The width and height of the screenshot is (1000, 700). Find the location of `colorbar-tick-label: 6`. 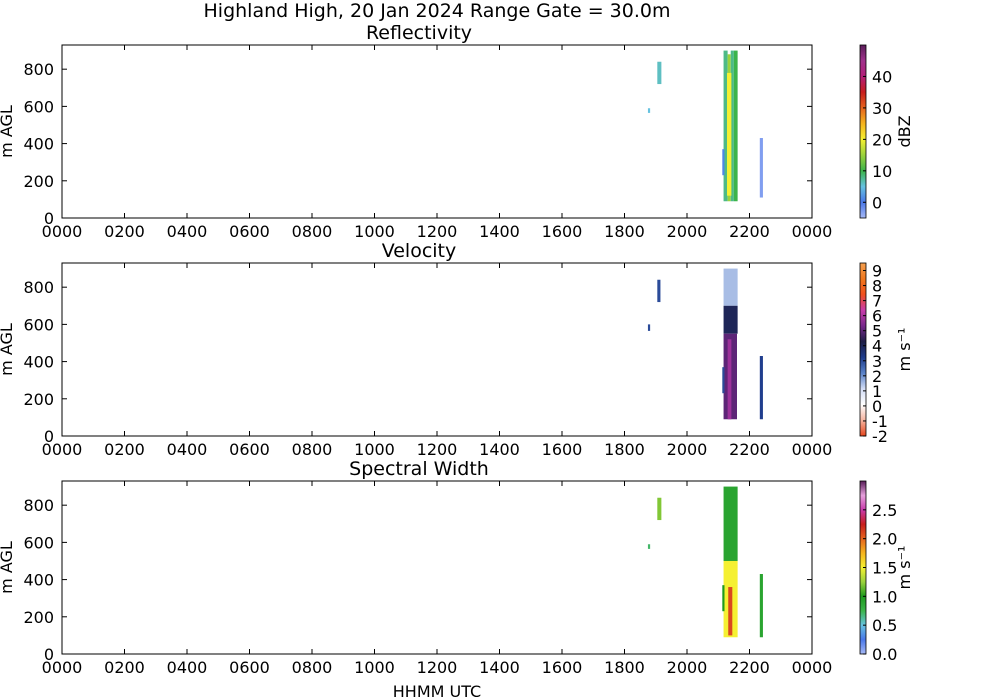

colorbar-tick-label: 6 is located at coordinates (877, 316).